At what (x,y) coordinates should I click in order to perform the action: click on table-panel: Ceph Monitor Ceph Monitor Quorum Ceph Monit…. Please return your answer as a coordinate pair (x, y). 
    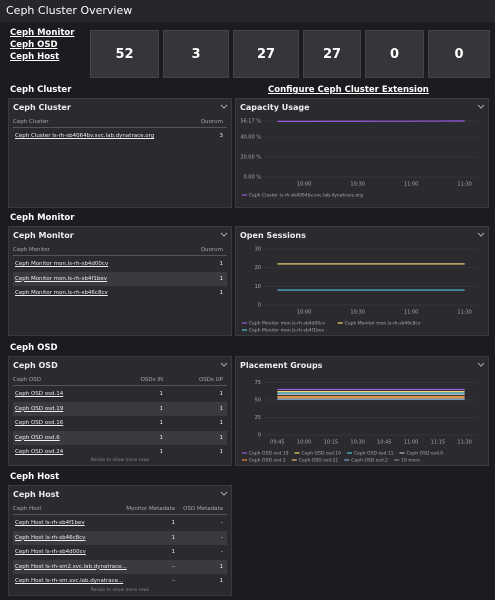
    Looking at the image, I should click on (120, 281).